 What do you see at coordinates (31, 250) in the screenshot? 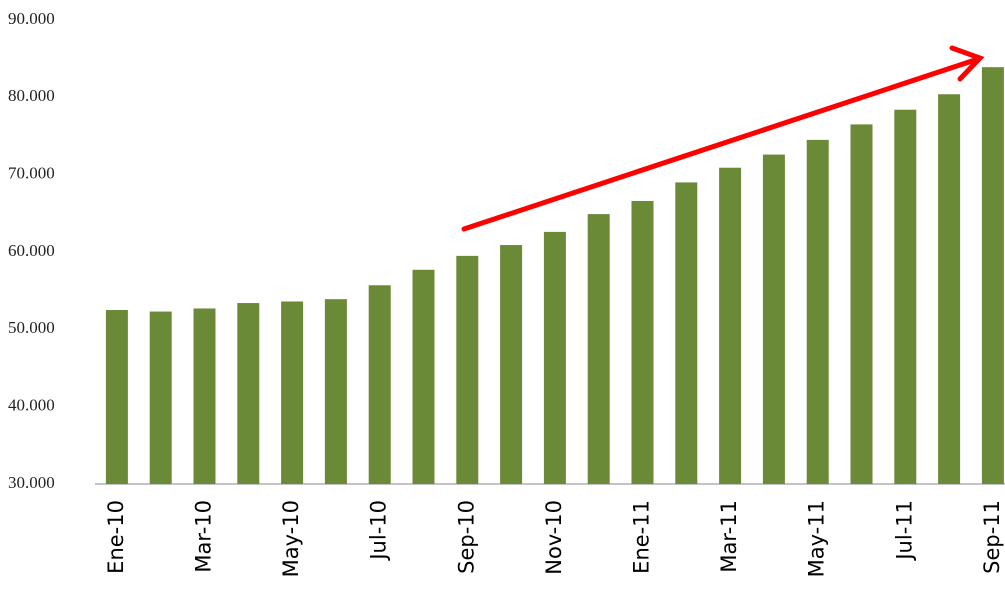
I see `y-tick-label: 60.000` at bounding box center [31, 250].